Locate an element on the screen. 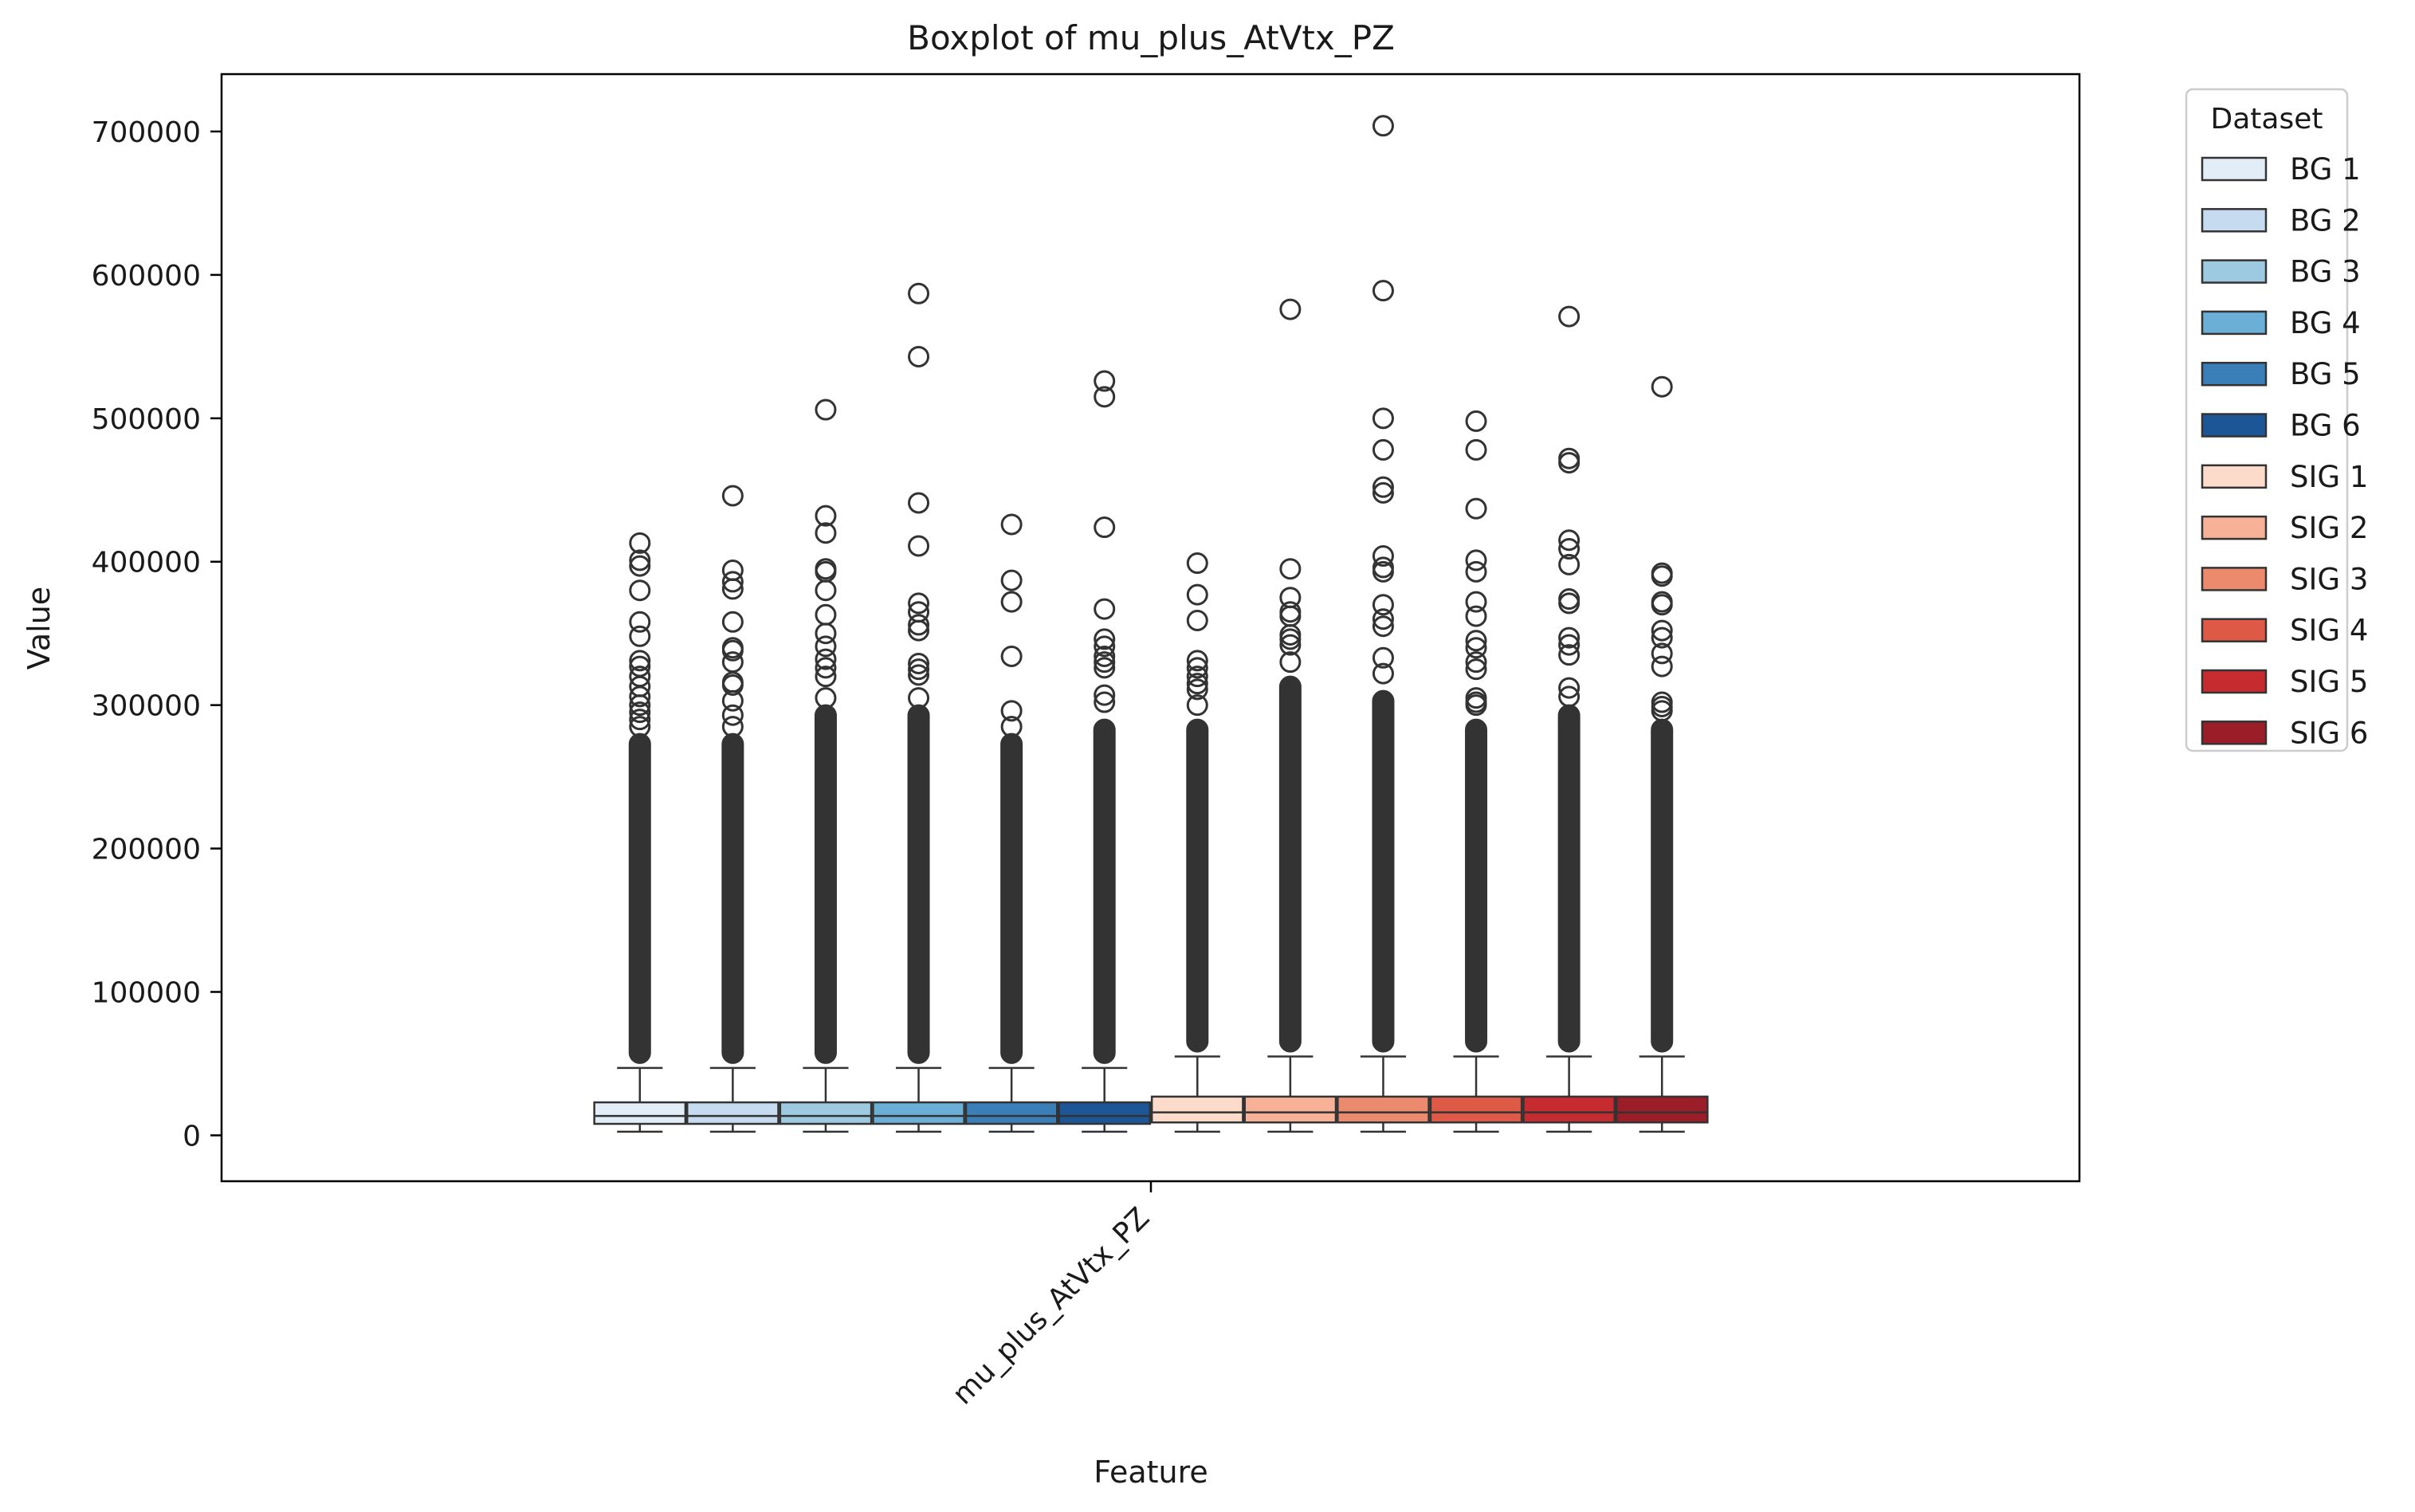 The height and width of the screenshot is (1512, 2415). legend-item: BG 2 is located at coordinates (2281, 220).